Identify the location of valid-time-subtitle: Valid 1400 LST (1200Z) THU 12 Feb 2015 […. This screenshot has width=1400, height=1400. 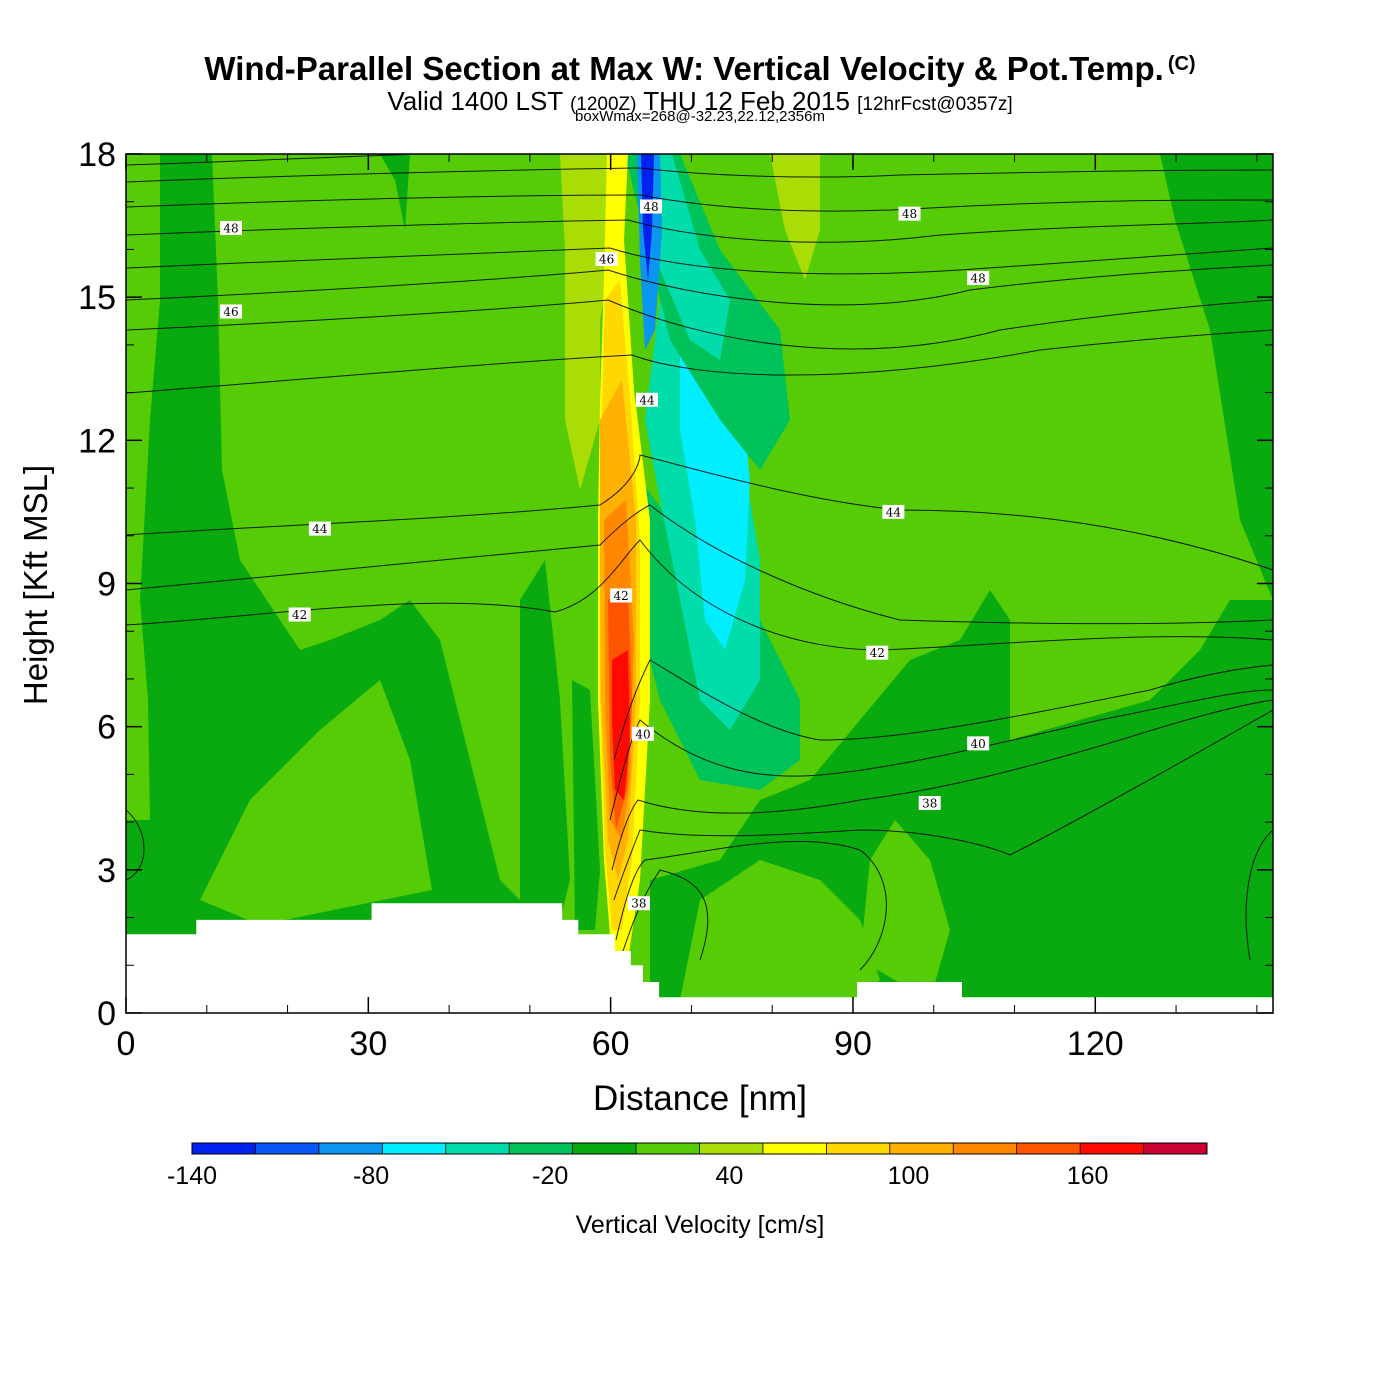
(700, 101).